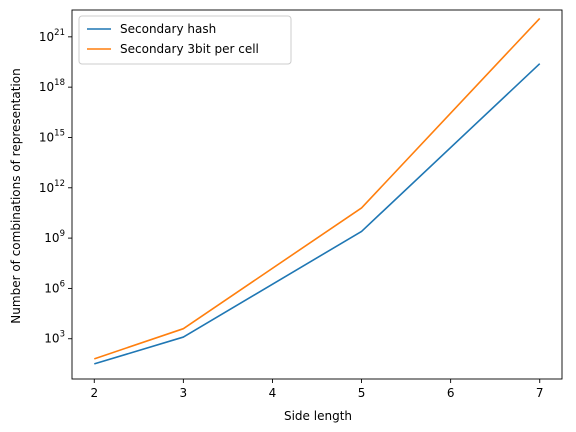 This screenshot has width=576, height=432. I want to click on x-tick-label: 2, so click(94, 393).